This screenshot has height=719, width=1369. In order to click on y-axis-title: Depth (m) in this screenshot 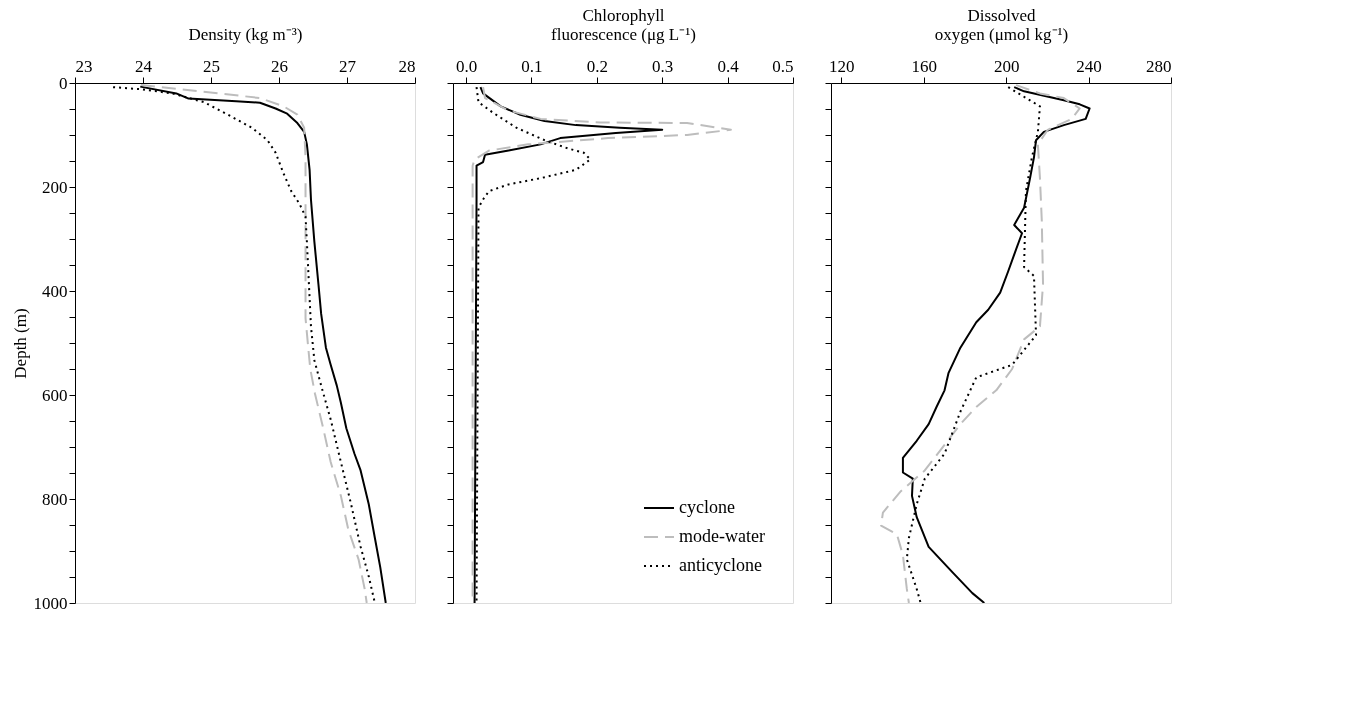, I will do `click(20, 343)`.